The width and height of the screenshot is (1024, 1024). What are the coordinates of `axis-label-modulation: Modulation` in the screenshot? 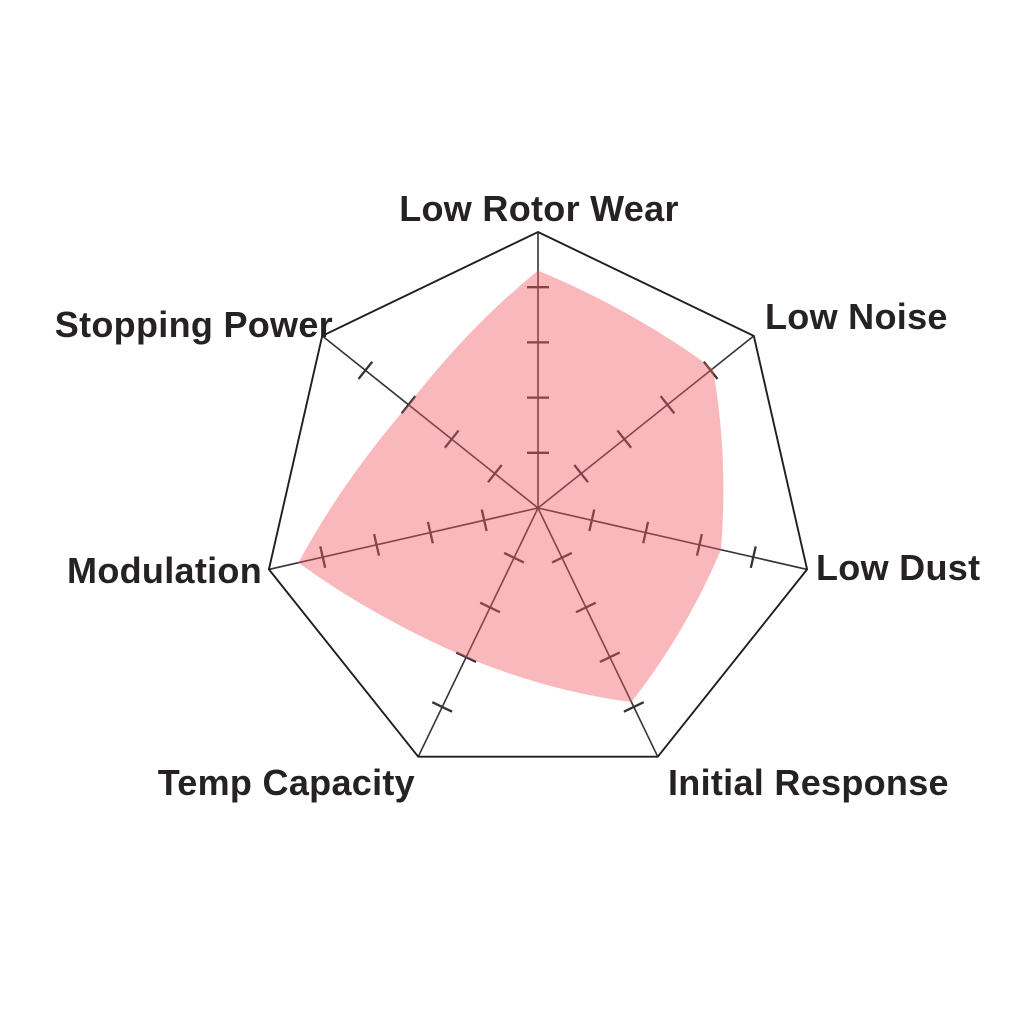 It's located at (164, 570).